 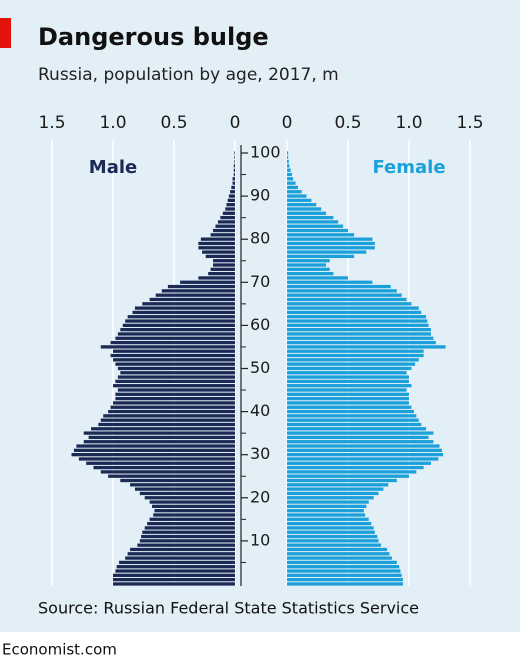 I want to click on y-tick-label: 0, so click(x=287, y=123).